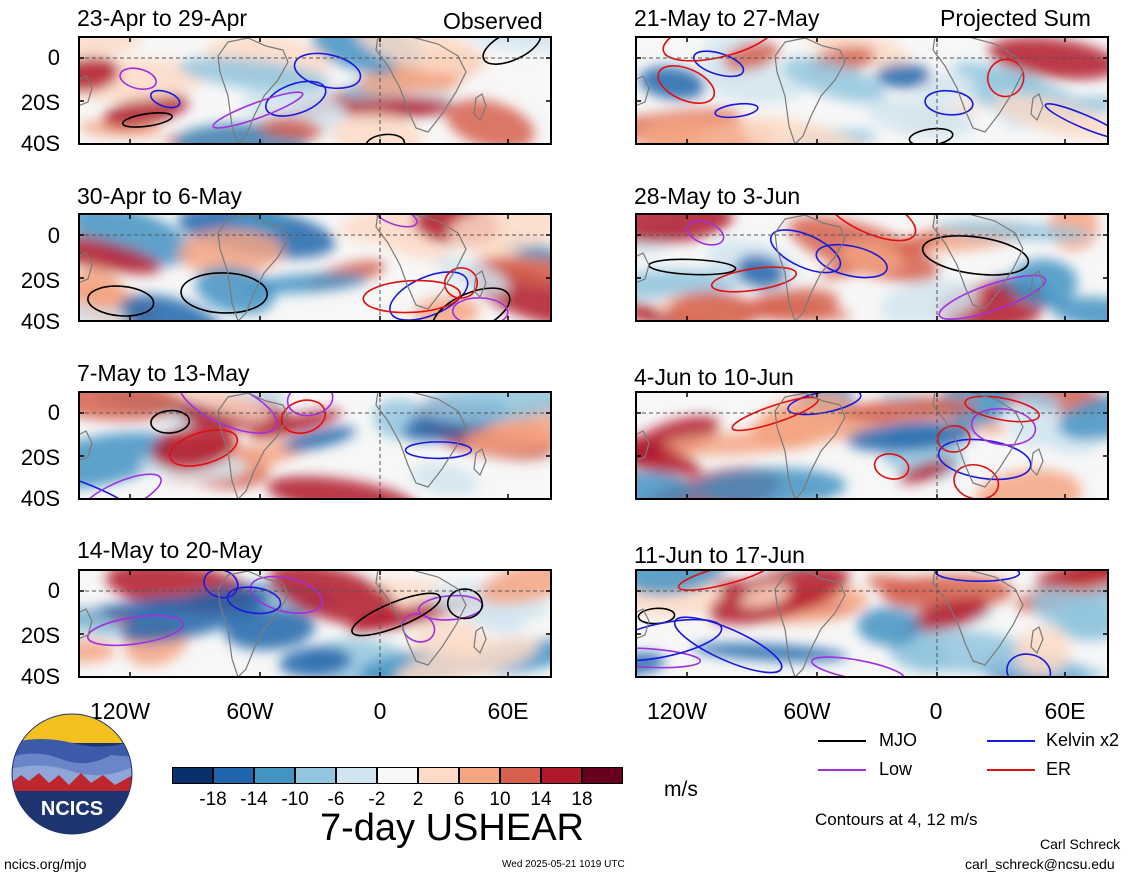 Image resolution: width=1135 pixels, height=879 pixels. What do you see at coordinates (45, 864) in the screenshot?
I see `footer-url: ncics.org/mjo` at bounding box center [45, 864].